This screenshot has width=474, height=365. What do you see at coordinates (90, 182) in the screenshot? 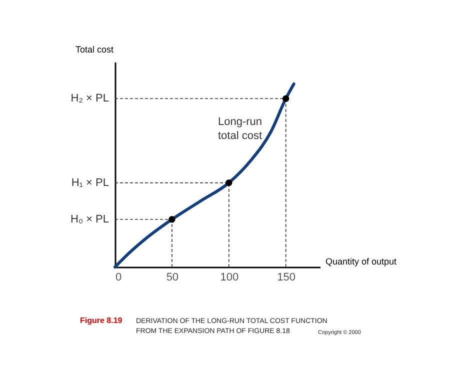
I see `ref-line-label: H₁ × PL` at bounding box center [90, 182].